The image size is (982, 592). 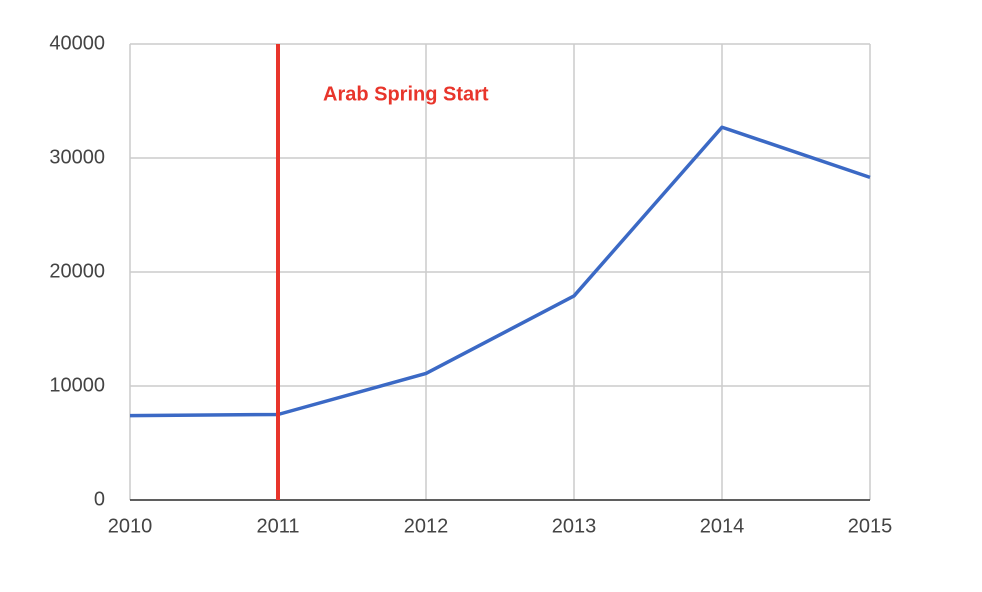 What do you see at coordinates (426, 526) in the screenshot?
I see `x-tick-label: 2012` at bounding box center [426, 526].